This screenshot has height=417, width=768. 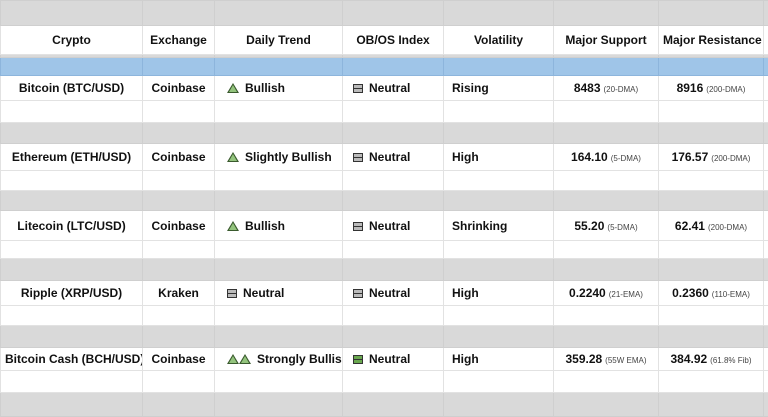 I want to click on cell-crypto: Ethereum (ETH/USD), so click(x=72, y=157).